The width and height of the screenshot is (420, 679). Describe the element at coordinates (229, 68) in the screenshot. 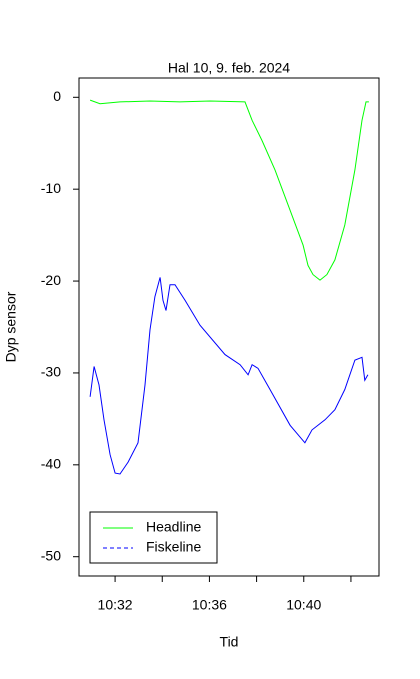

I see `chart-title: Hal 10, 9. feb. 2024` at that location.